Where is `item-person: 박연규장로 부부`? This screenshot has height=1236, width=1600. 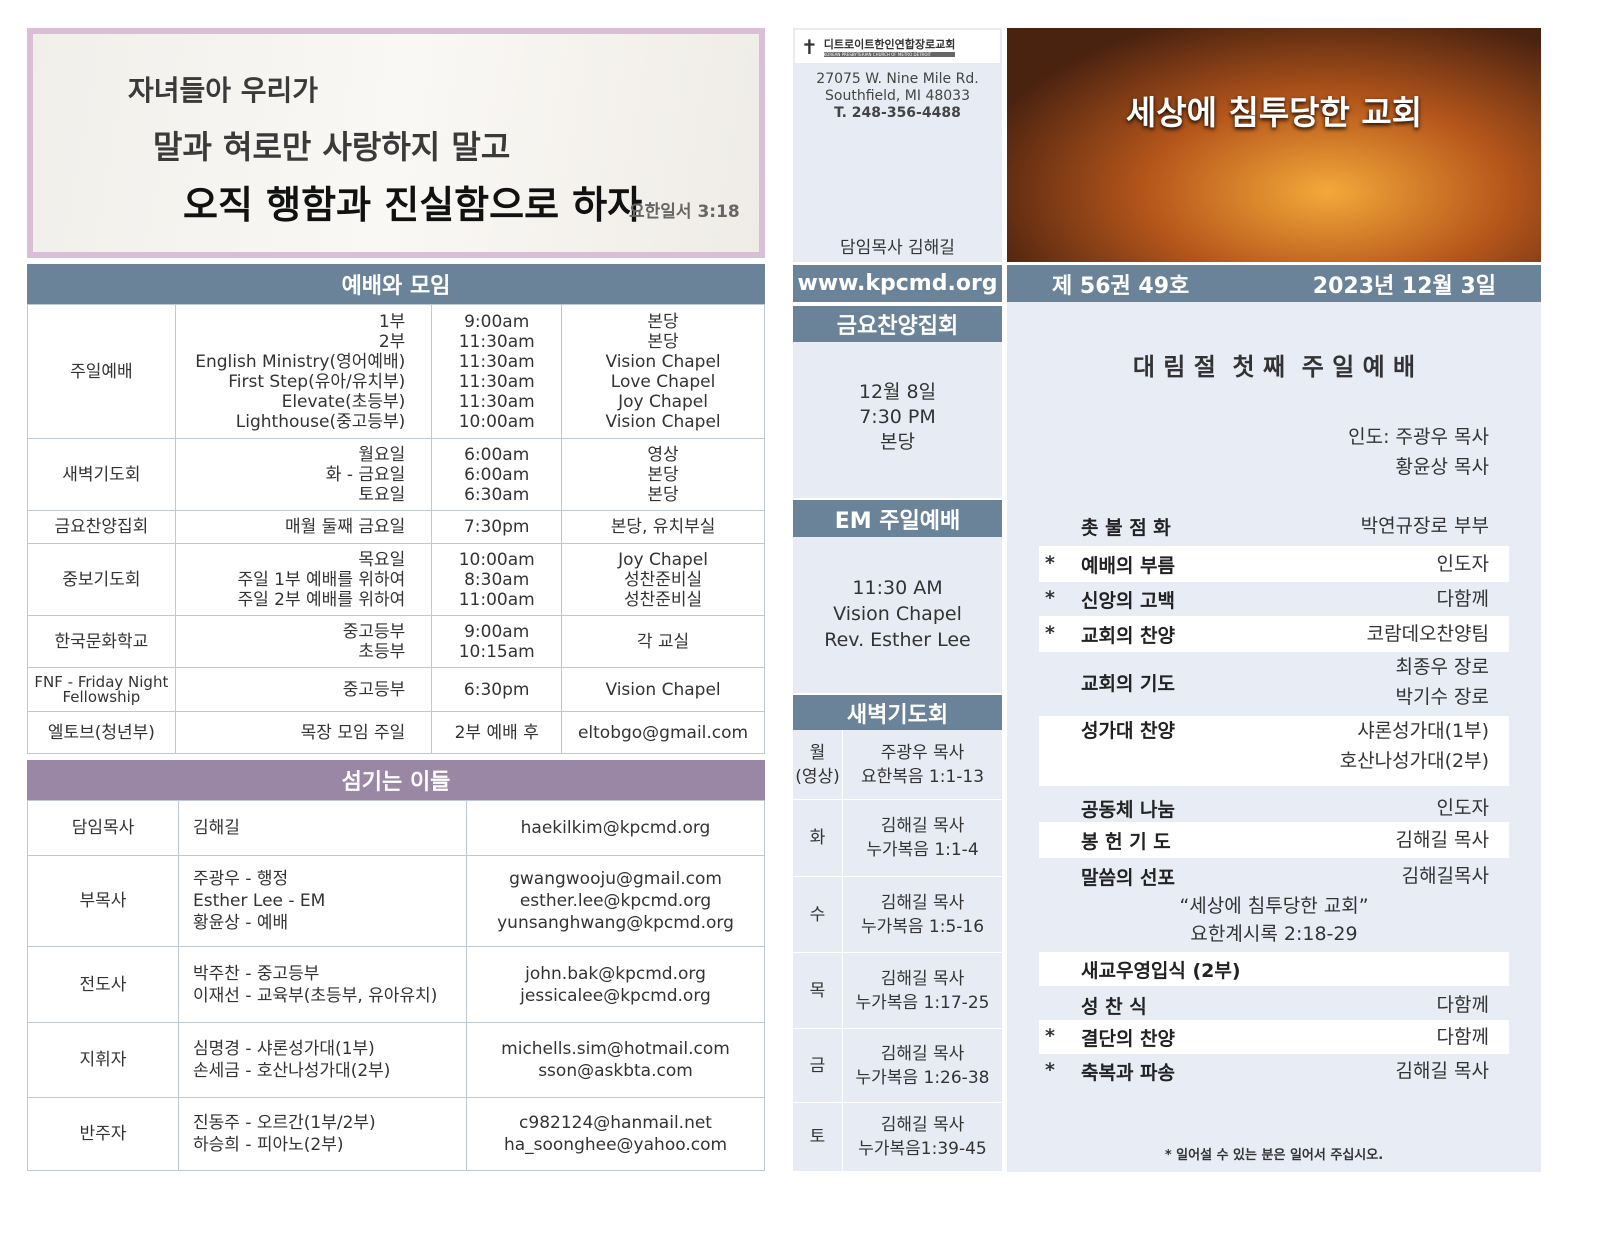
item-person: 박연규장로 부부 is located at coordinates (1435, 526).